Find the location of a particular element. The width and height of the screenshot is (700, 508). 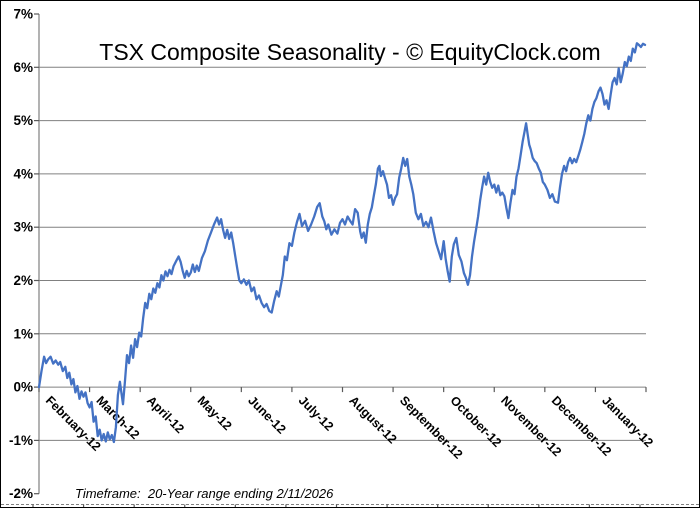

y-axis-label: -2% is located at coordinates (21, 493).